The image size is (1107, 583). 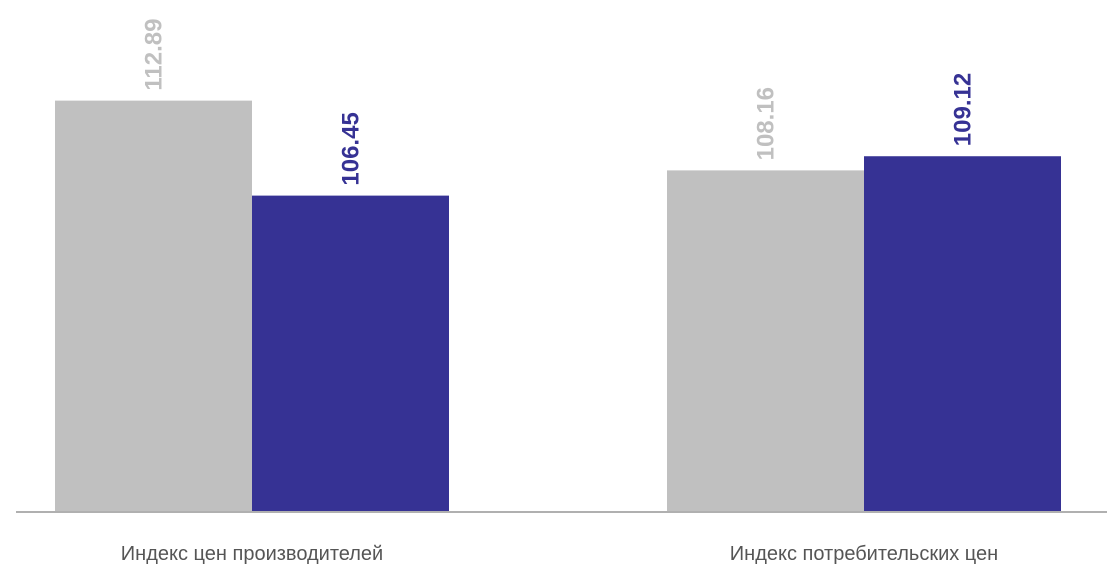 What do you see at coordinates (766, 123) in the screenshot?
I see `value-label-series-1-category-2: 108.16` at bounding box center [766, 123].